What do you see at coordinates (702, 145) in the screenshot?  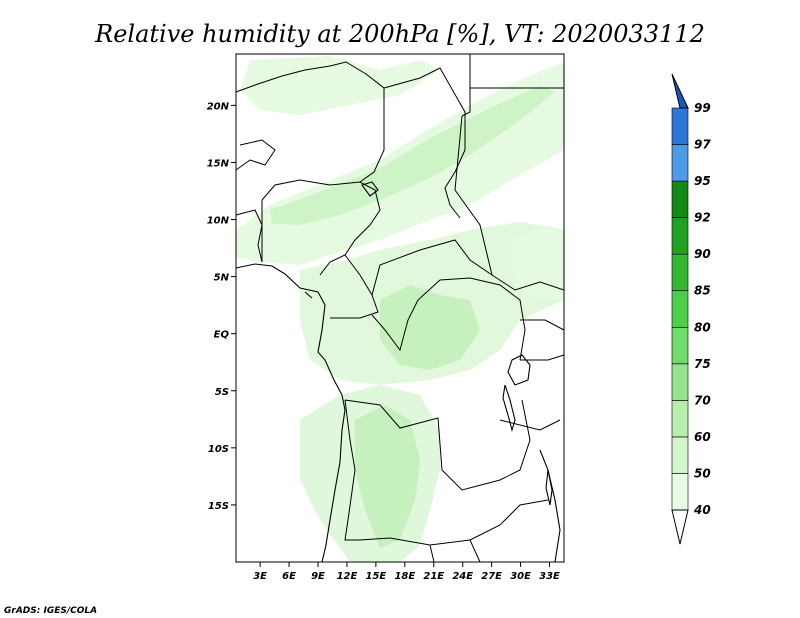 I see `colorbar-label: 97` at bounding box center [702, 145].